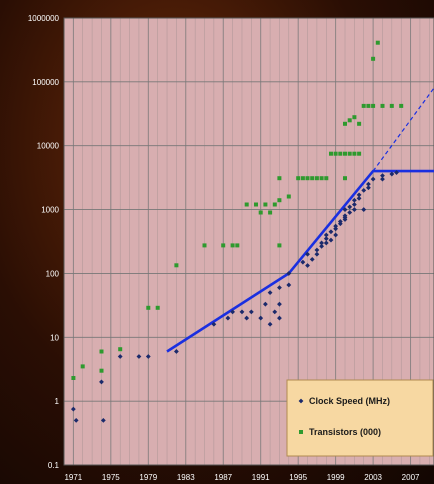 The image size is (434, 484). What do you see at coordinates (298, 477) in the screenshot?
I see `x-tick-label: 1995` at bounding box center [298, 477].